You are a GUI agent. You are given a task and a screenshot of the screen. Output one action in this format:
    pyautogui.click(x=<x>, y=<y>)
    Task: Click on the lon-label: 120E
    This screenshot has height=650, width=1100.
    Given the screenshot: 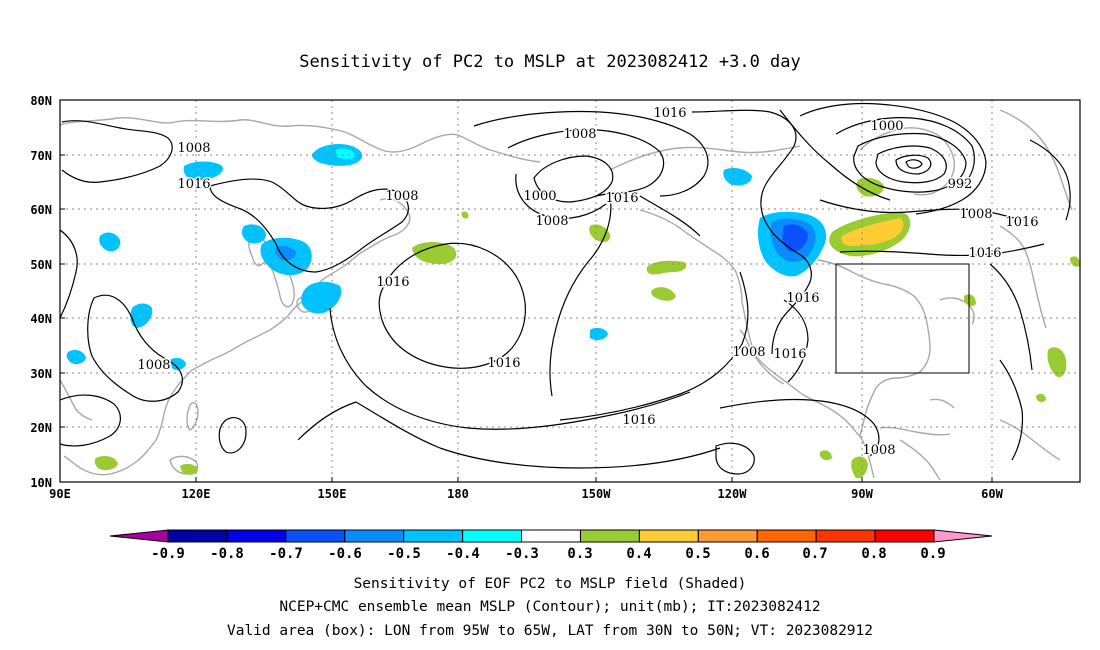 What is the action you would take?
    pyautogui.click(x=196, y=494)
    